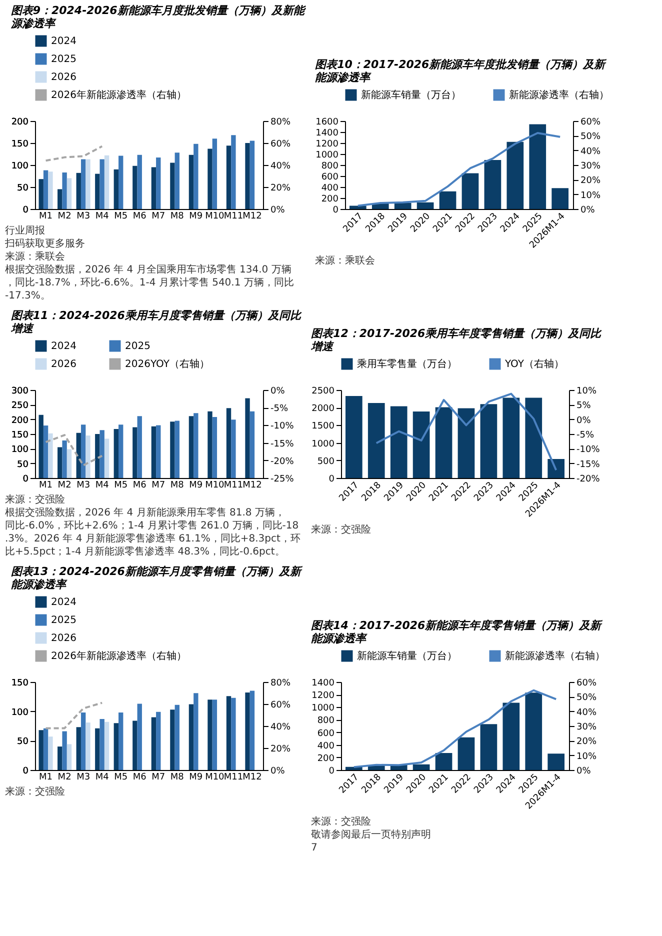 This screenshot has width=662, height=936. What do you see at coordinates (23, 465) in the screenshot?
I see `y-tick-label: 50` at bounding box center [23, 465].